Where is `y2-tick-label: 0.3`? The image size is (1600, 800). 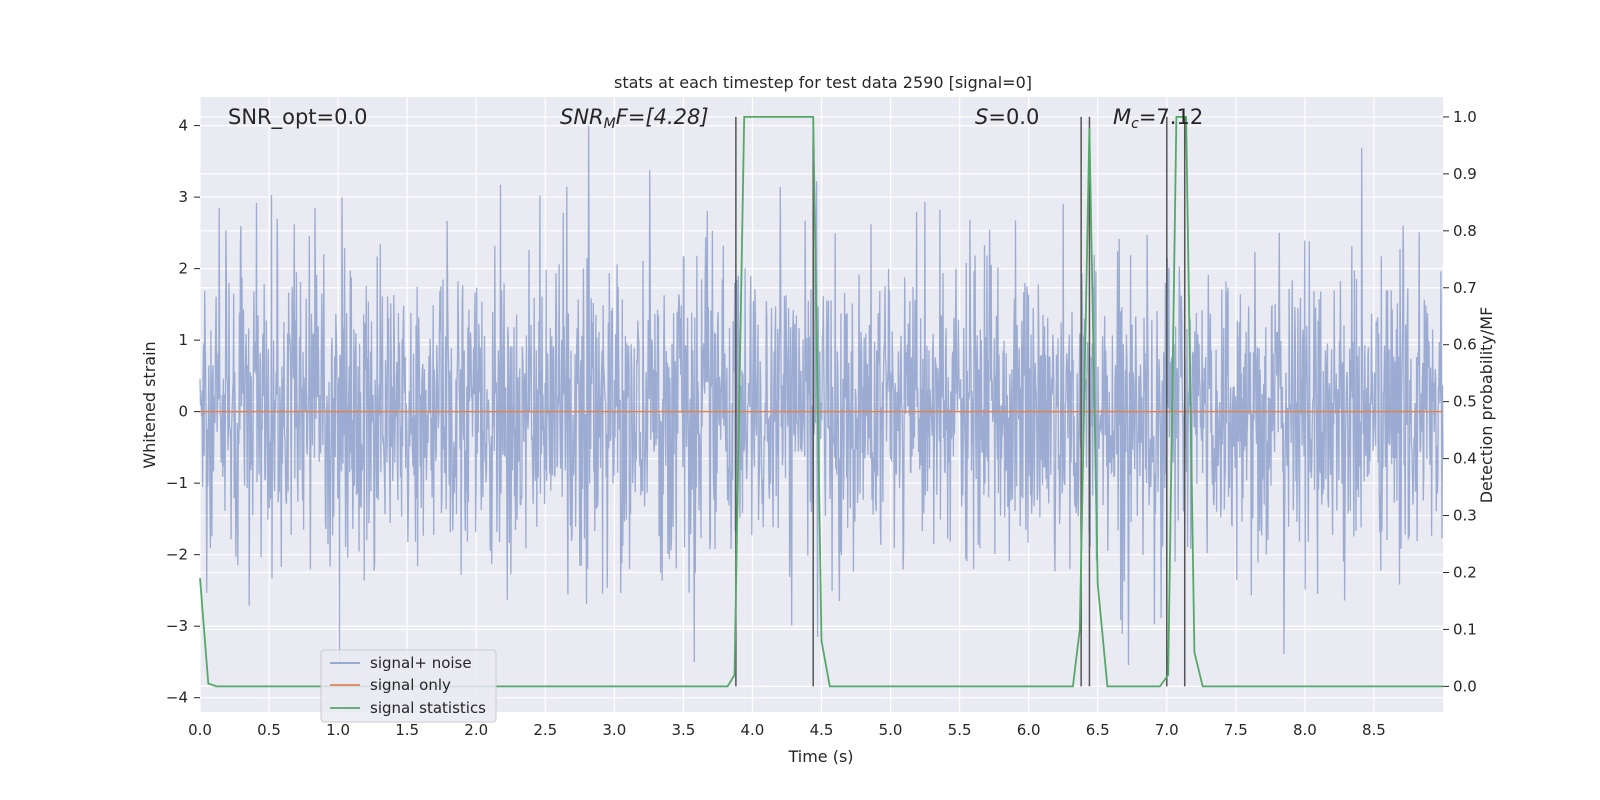
y2-tick-label: 0.3 is located at coordinates (1465, 516).